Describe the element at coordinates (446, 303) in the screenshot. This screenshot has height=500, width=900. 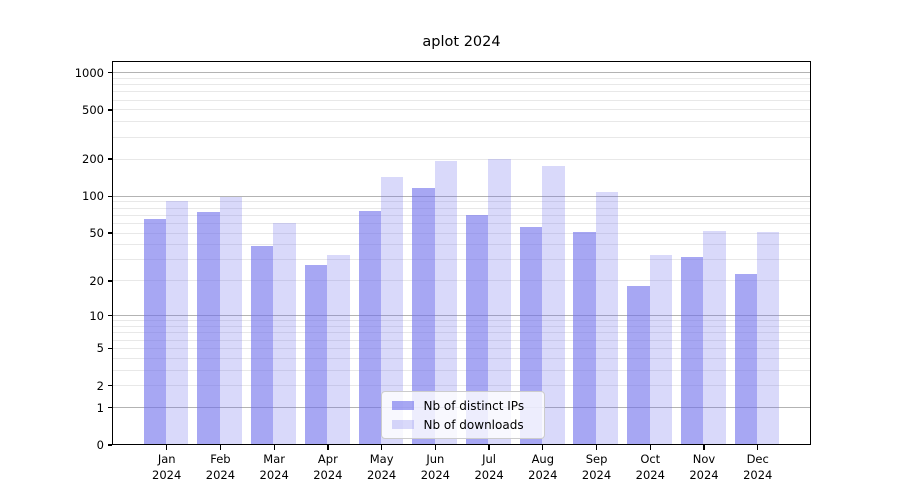
I see `bar-downloads-jun` at that location.